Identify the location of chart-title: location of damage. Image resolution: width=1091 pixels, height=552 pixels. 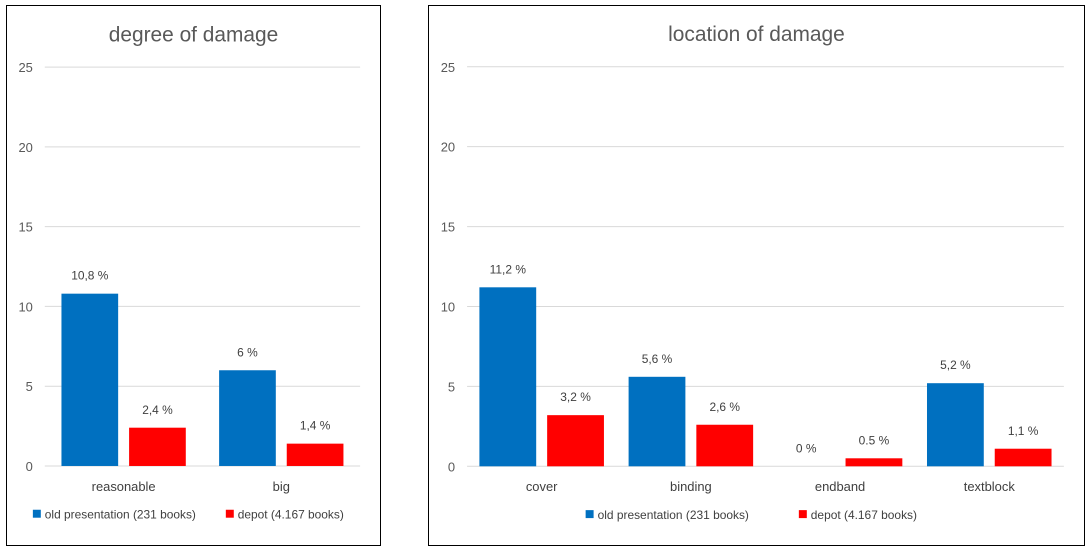
(756, 34).